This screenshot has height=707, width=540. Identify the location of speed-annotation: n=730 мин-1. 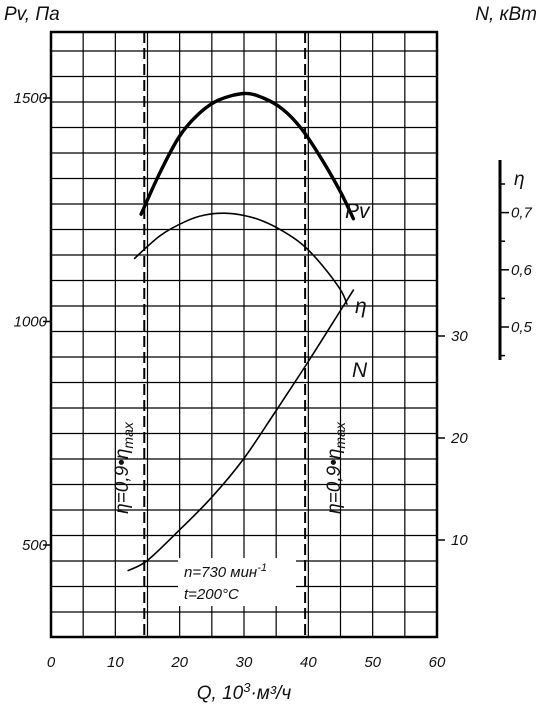
(225, 571).